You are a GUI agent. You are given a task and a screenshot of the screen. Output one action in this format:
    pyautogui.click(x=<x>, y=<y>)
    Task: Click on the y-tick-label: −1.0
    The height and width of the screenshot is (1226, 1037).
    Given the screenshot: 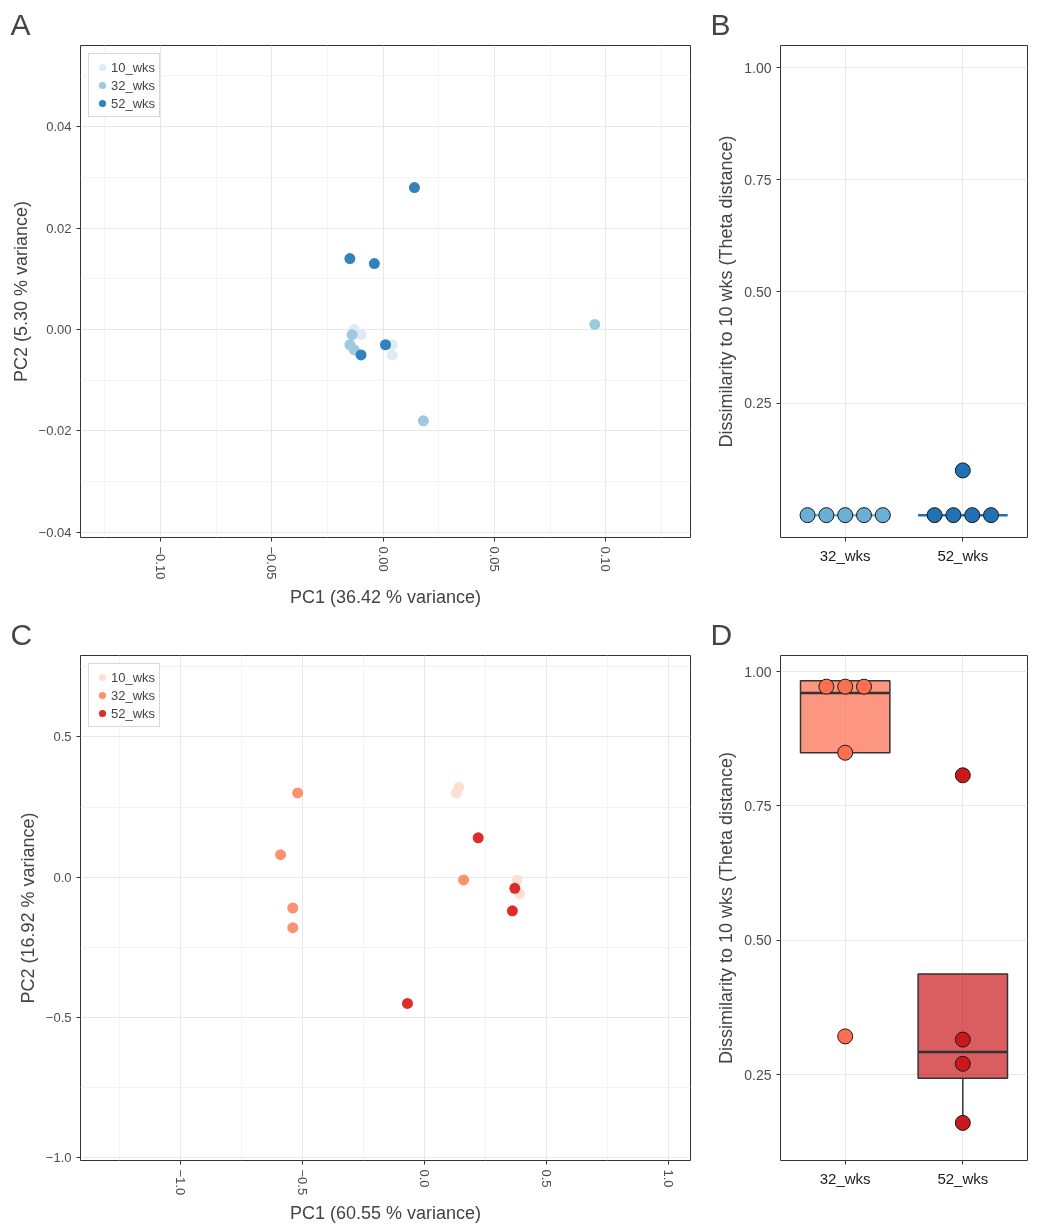 What is the action you would take?
    pyautogui.click(x=58, y=1158)
    